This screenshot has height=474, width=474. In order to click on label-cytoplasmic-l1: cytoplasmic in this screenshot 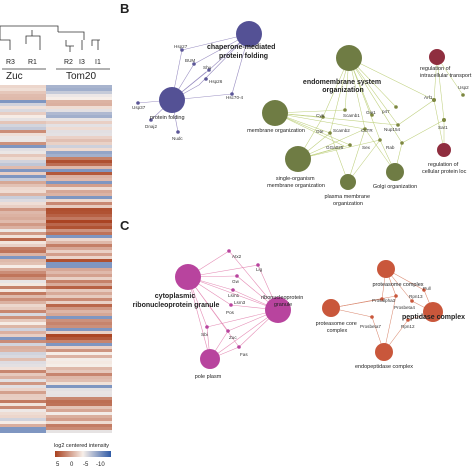, I will do `click(175, 296)`.